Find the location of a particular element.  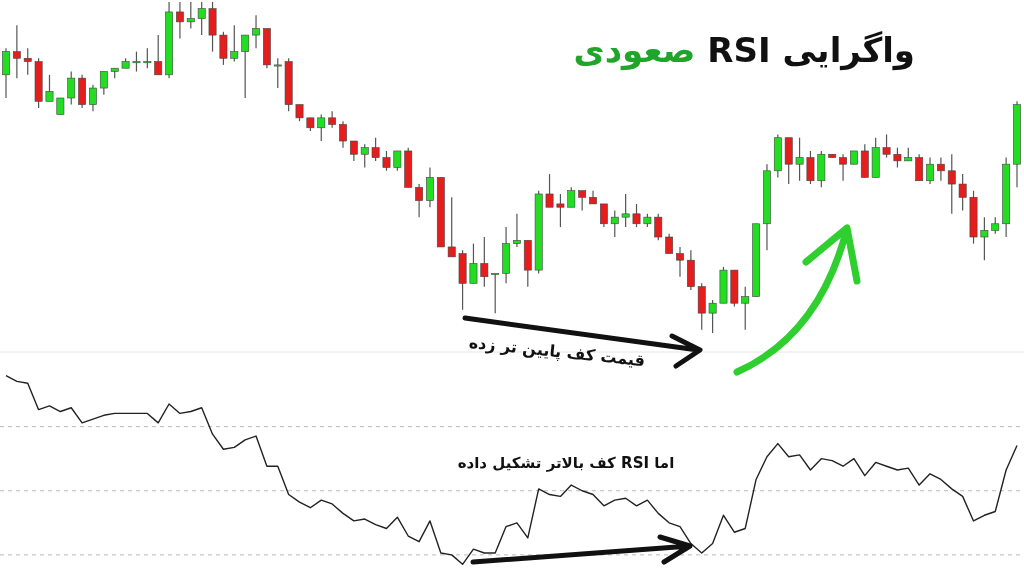

annotation: قیمت کف پایین تر زده is located at coordinates (557, 352).